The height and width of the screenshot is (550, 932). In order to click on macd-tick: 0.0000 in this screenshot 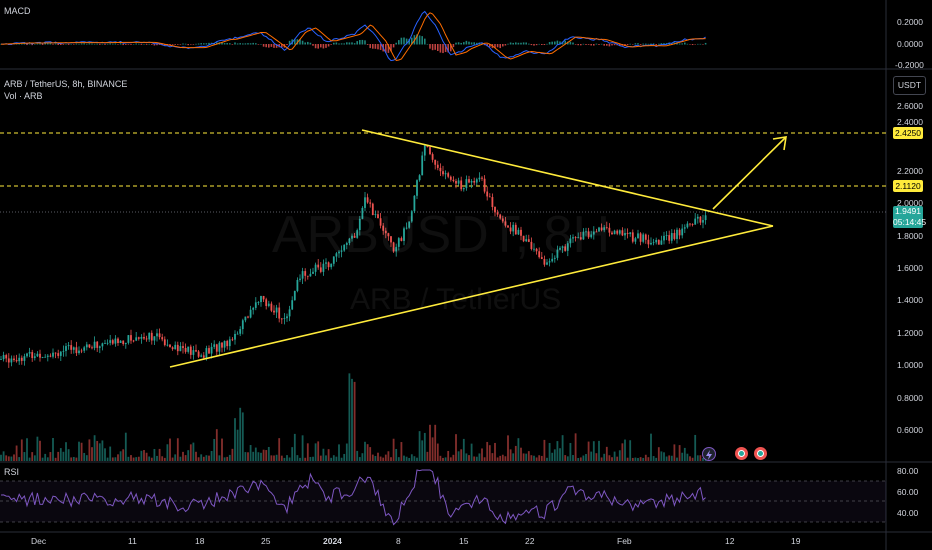, I will do `click(910, 44)`.